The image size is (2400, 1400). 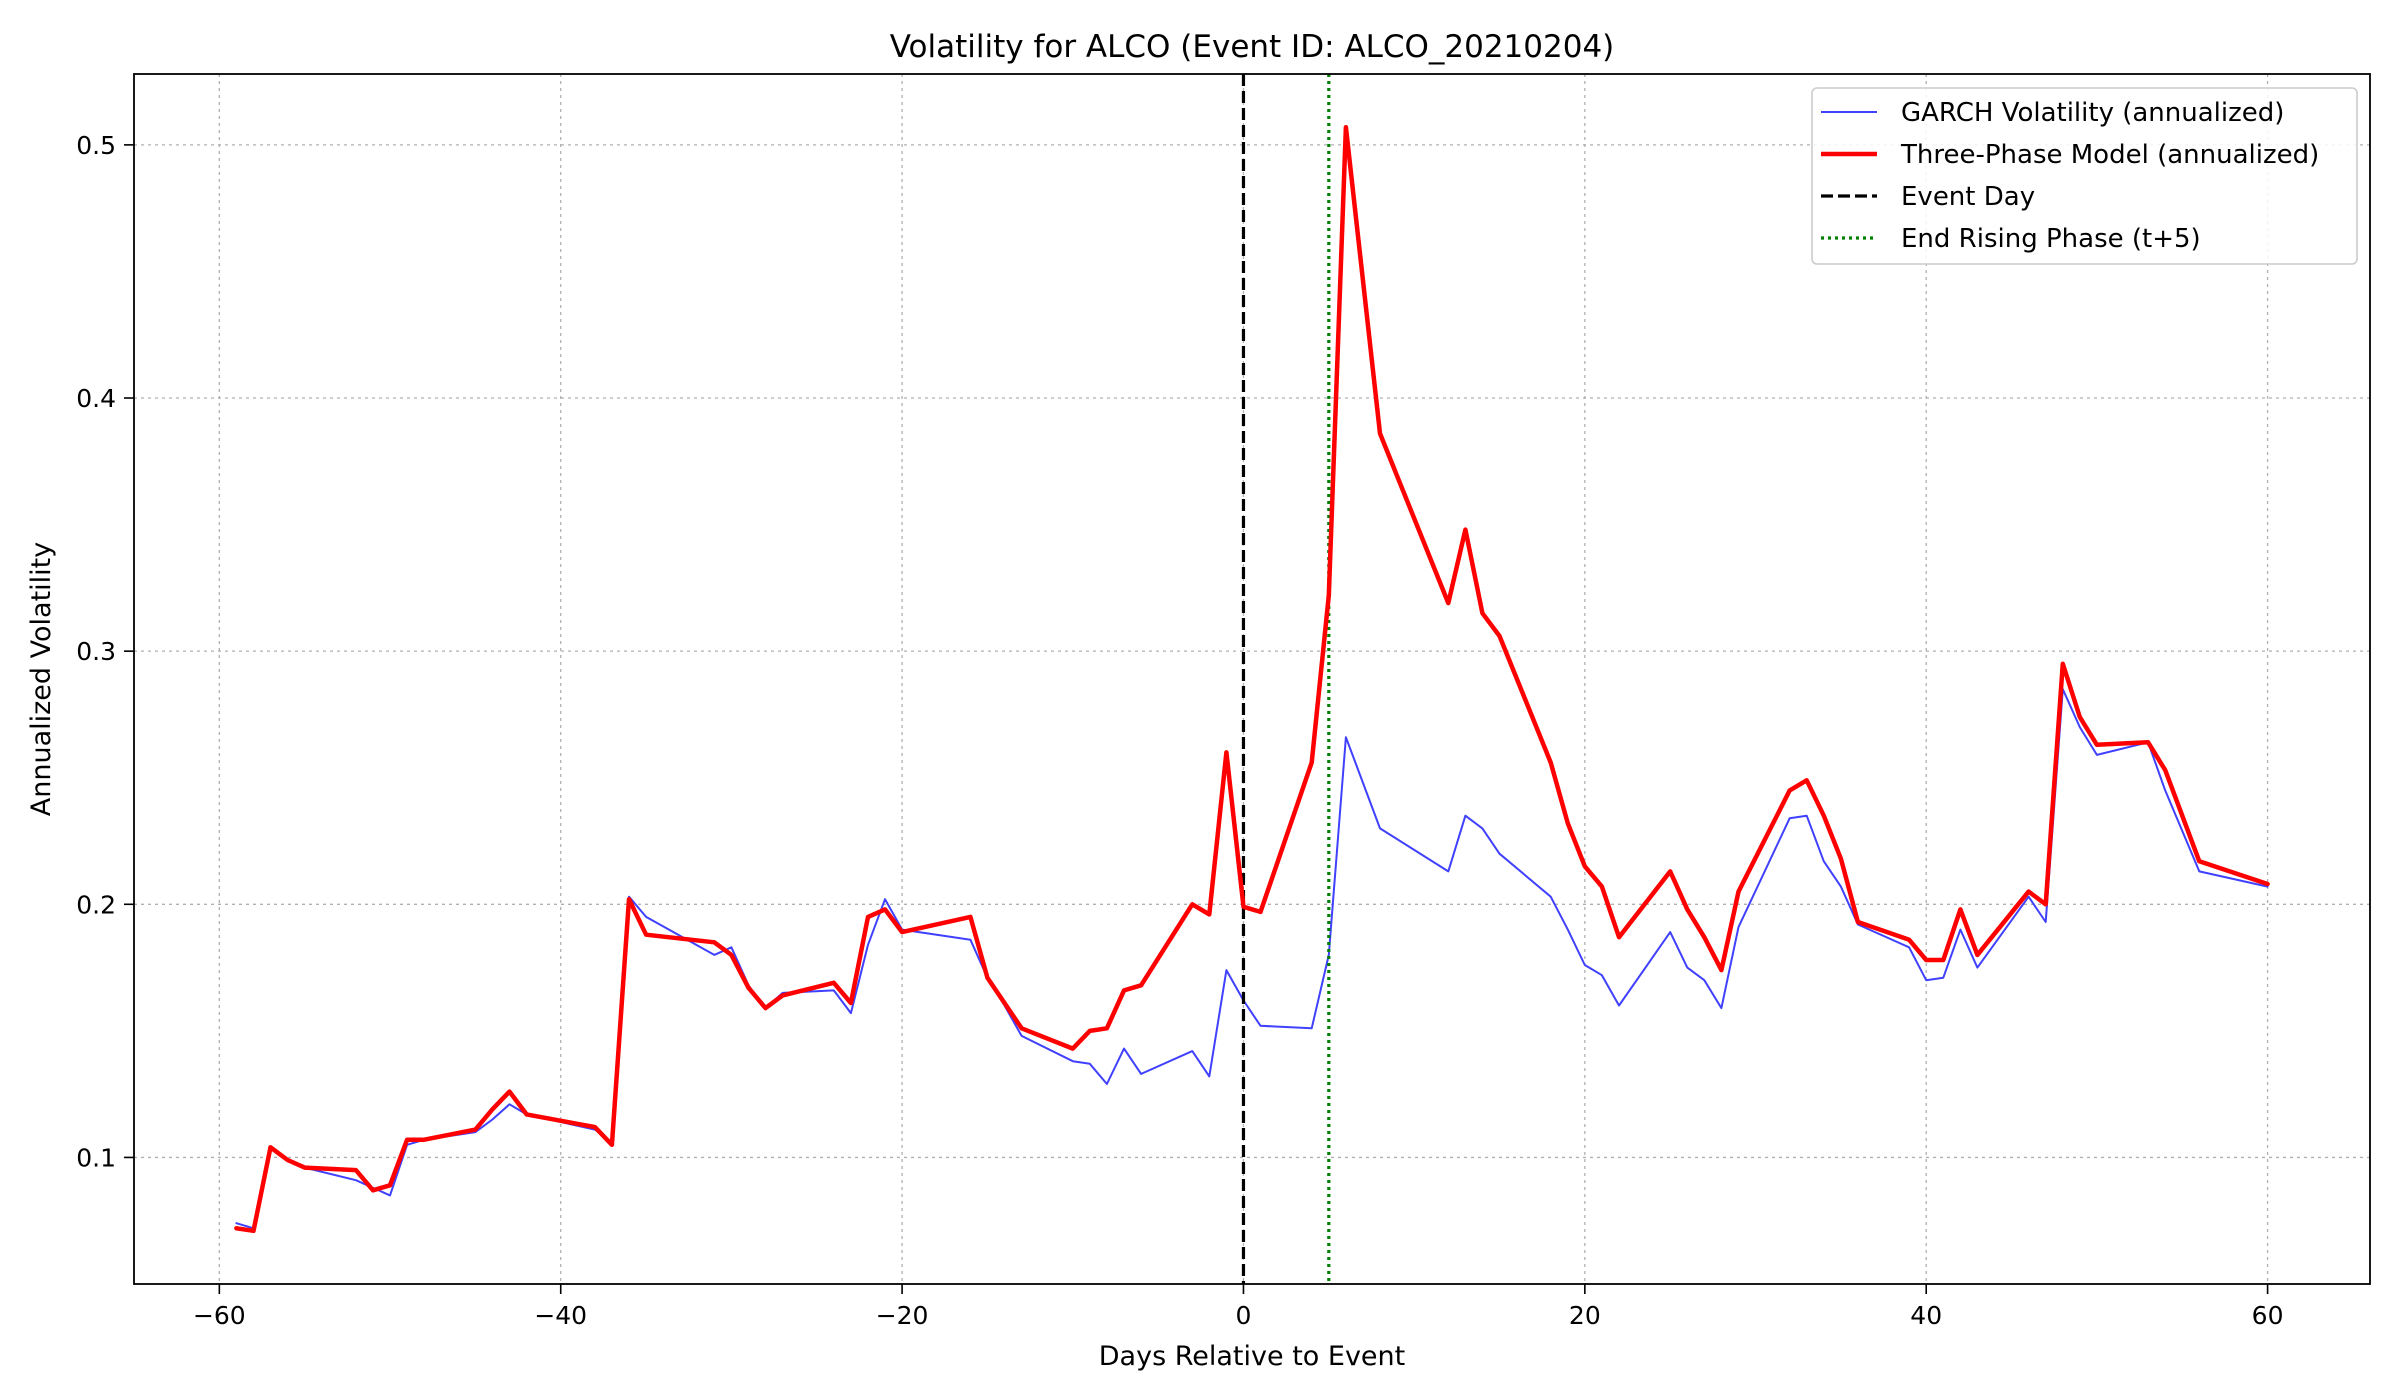 I want to click on x-tick-label: 60, so click(x=2268, y=1315).